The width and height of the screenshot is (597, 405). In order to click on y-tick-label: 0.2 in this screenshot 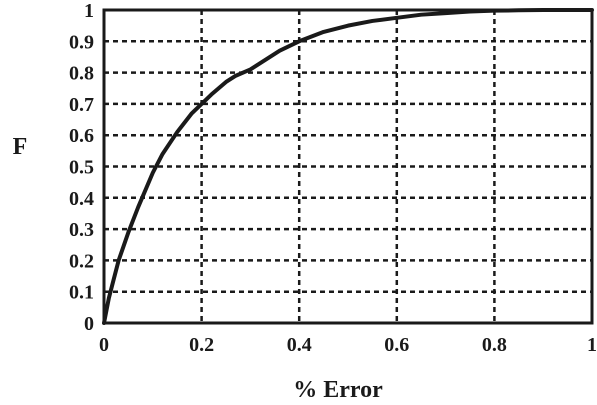, I will do `click(81, 261)`.